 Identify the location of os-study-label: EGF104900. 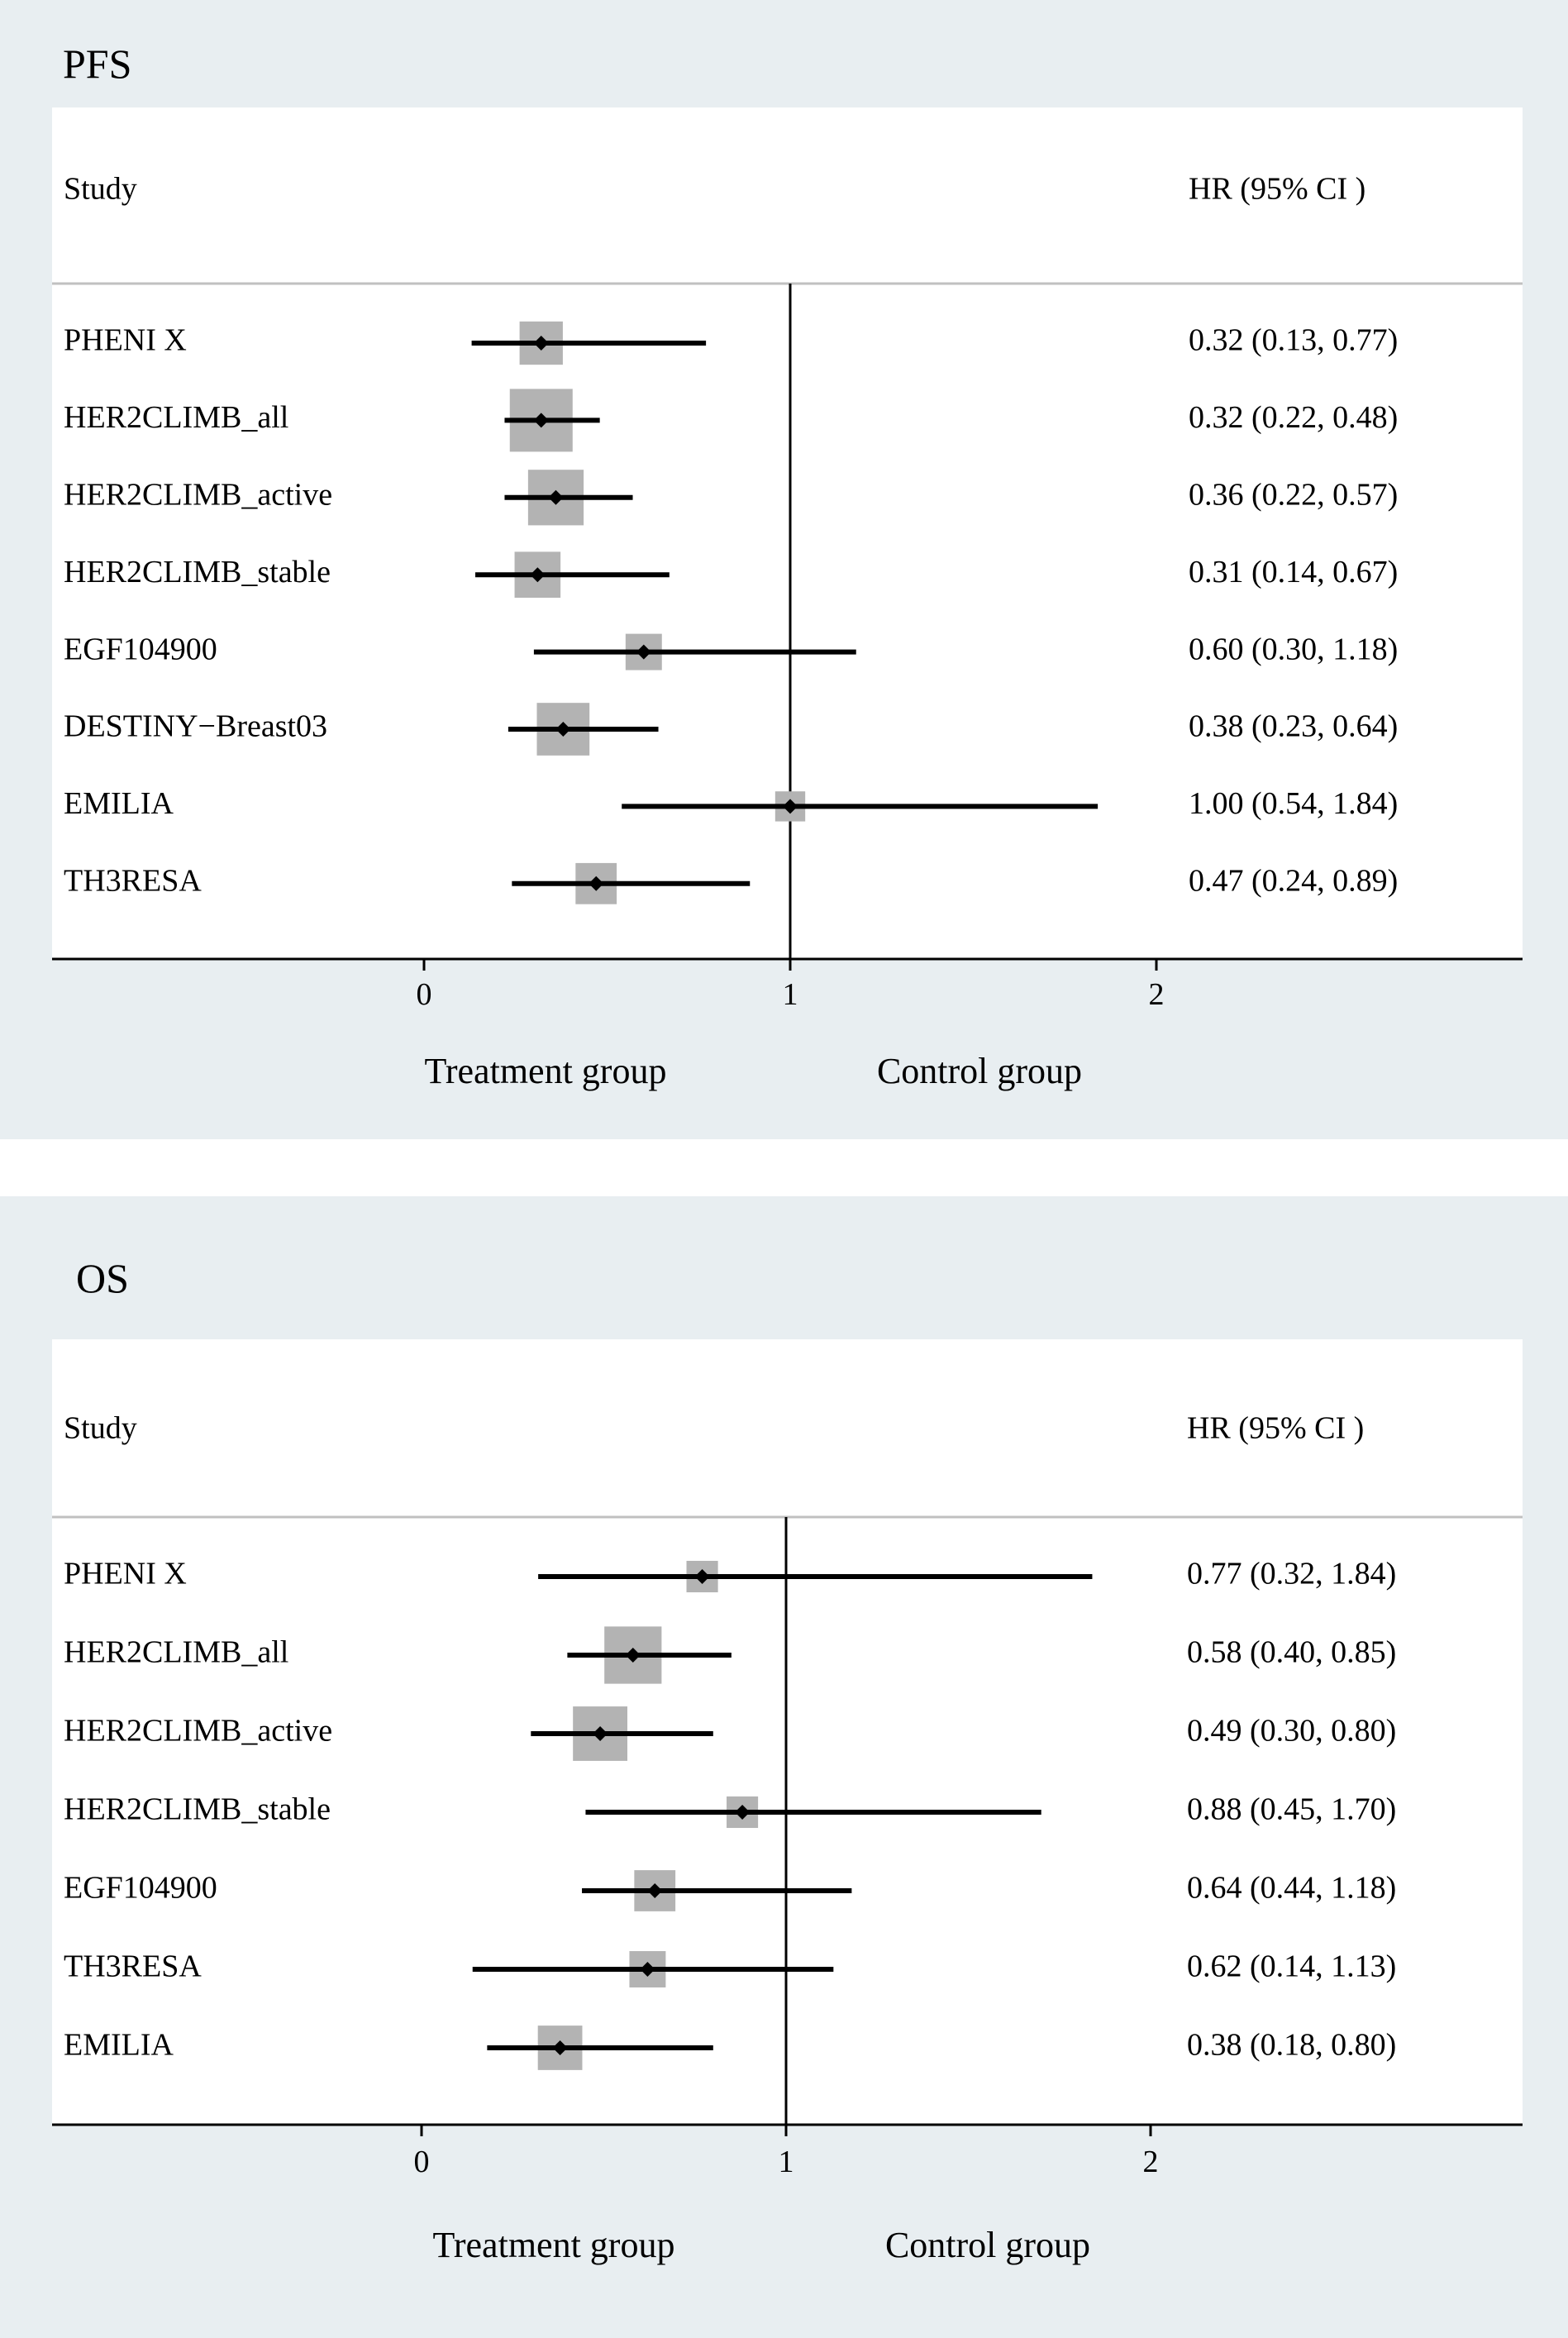
(140, 1888).